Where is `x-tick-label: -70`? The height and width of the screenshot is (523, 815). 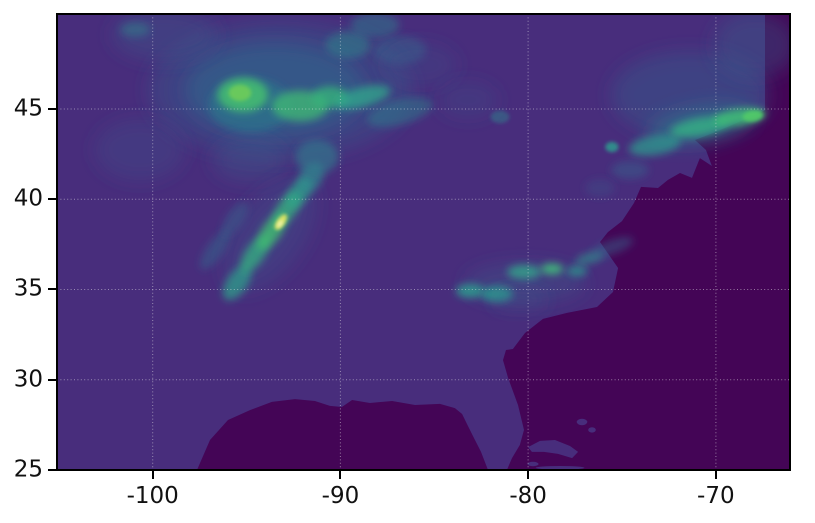
x-tick-label: -70 is located at coordinates (716, 496).